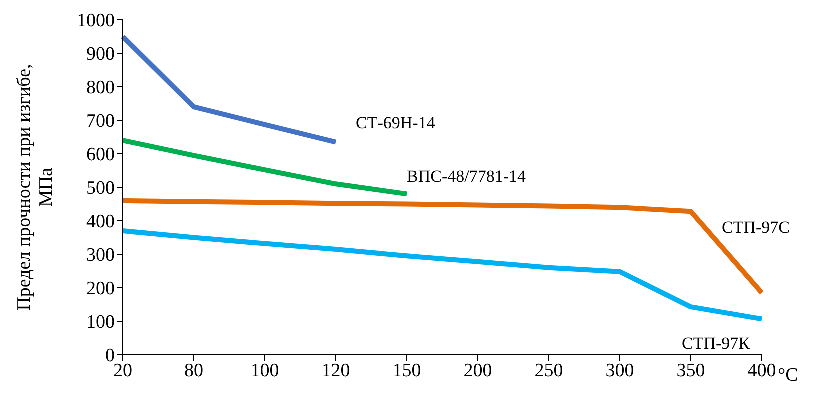  What do you see at coordinates (620, 371) in the screenshot?
I see `x-tick-label: 300` at bounding box center [620, 371].